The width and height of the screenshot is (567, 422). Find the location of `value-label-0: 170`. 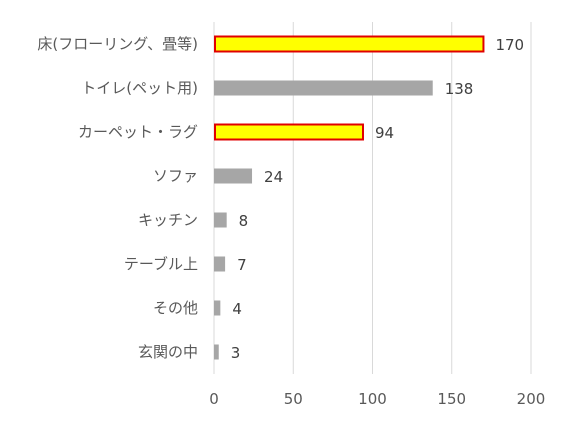

value-label-0: 170 is located at coordinates (509, 45).